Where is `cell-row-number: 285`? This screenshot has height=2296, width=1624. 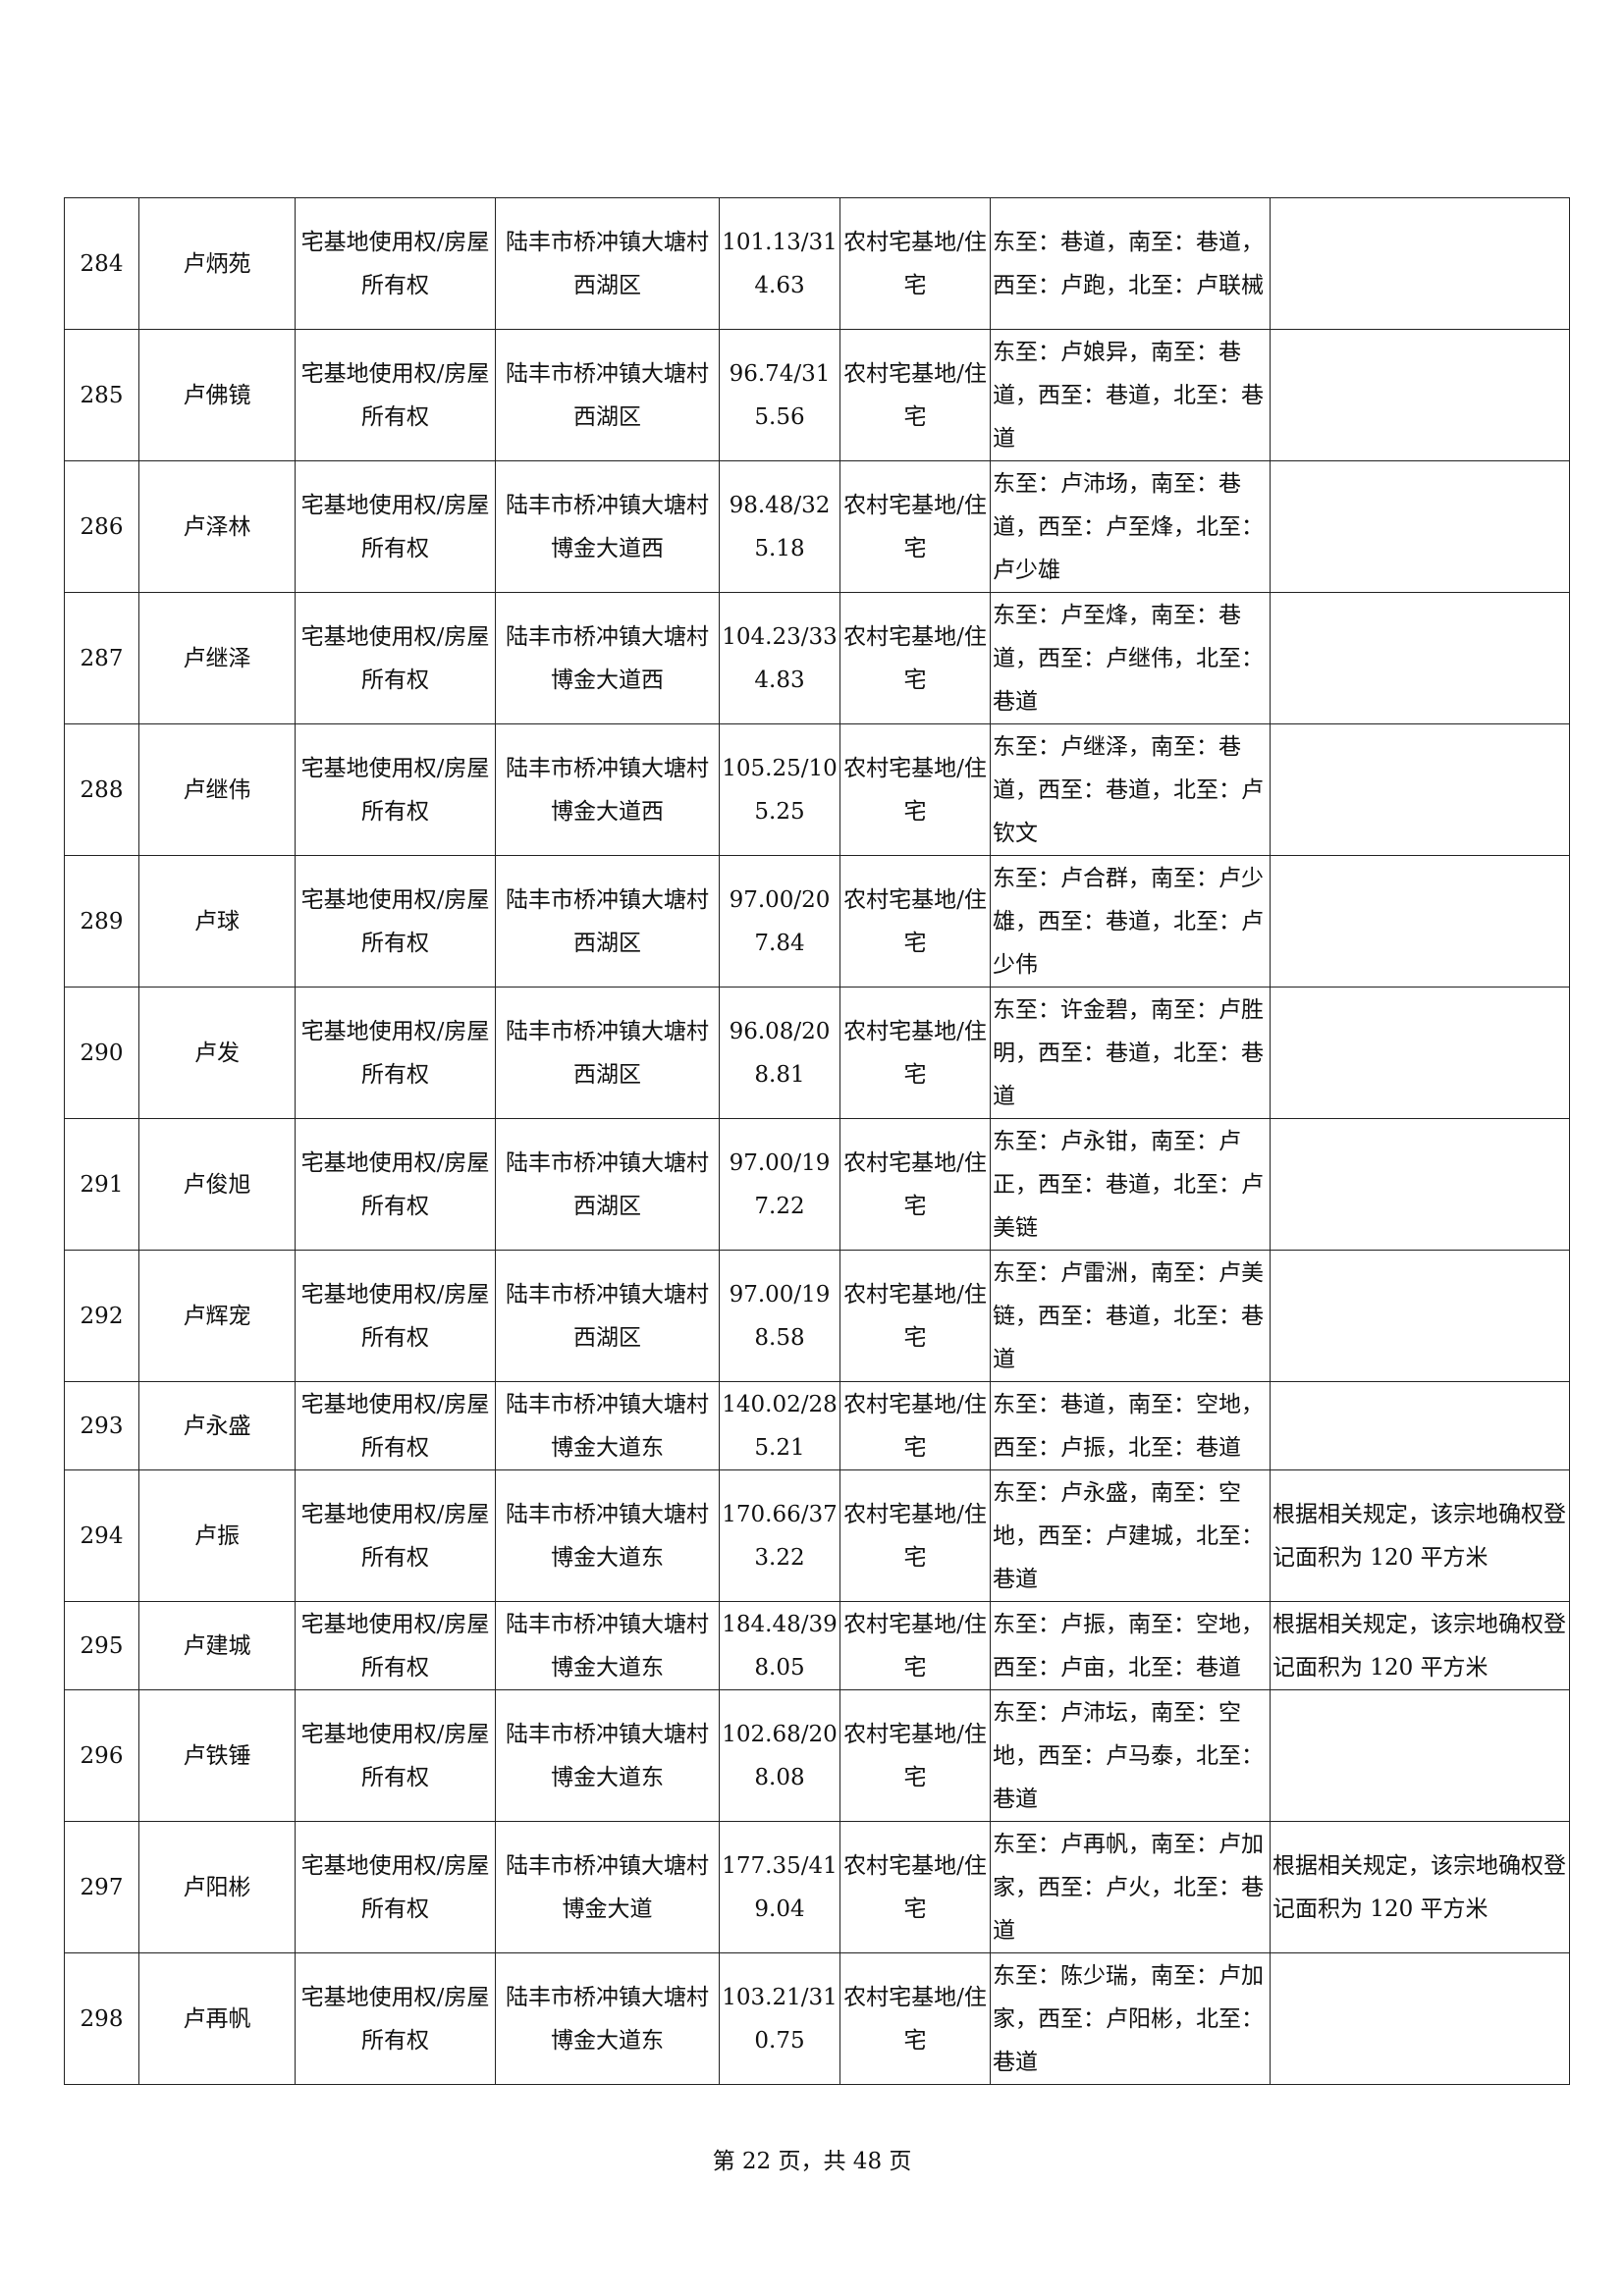
cell-row-number: 285 is located at coordinates (101, 395).